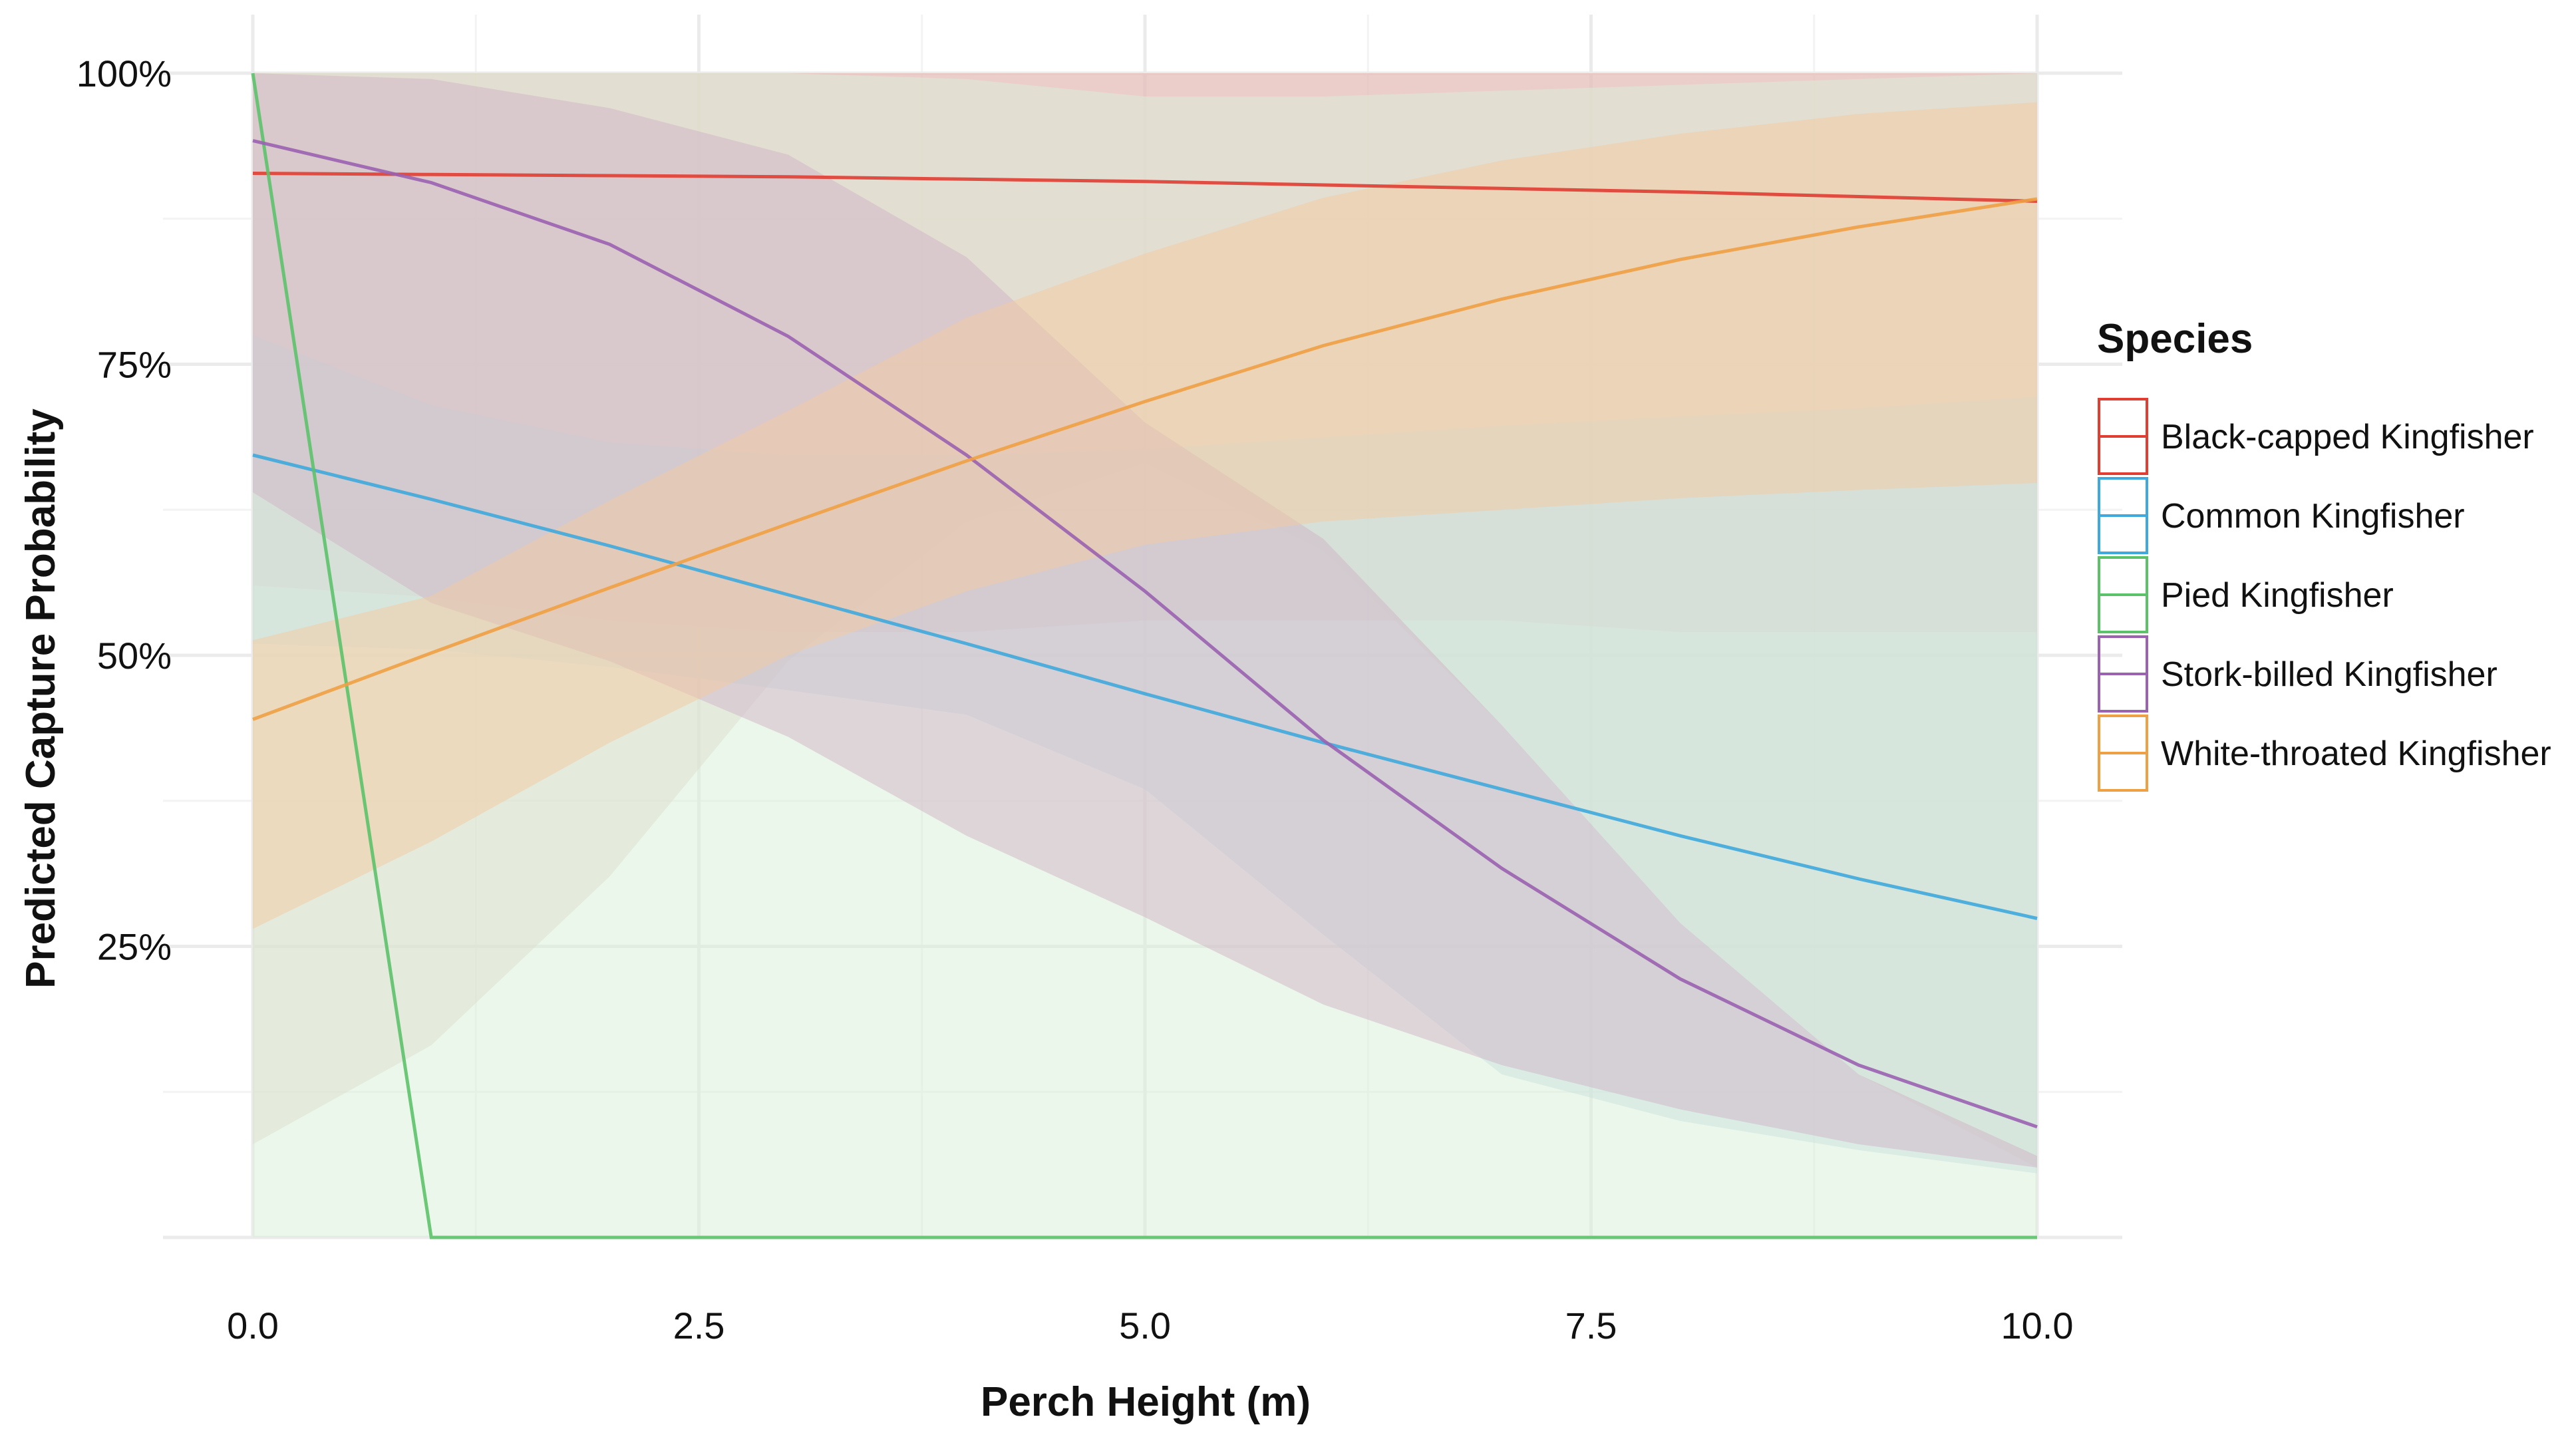 This screenshot has width=2576, height=1441. Describe the element at coordinates (2329, 674) in the screenshot. I see `legend-label: Stork-billed Kingfisher` at that location.